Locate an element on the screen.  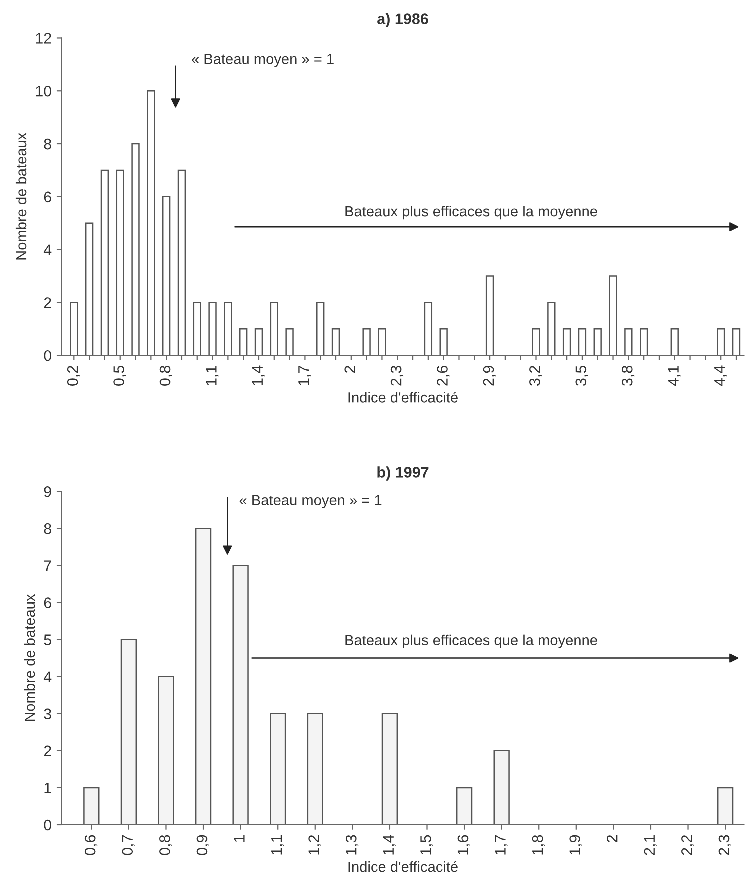
x-tick-label: 1,9 is located at coordinates (576, 845).